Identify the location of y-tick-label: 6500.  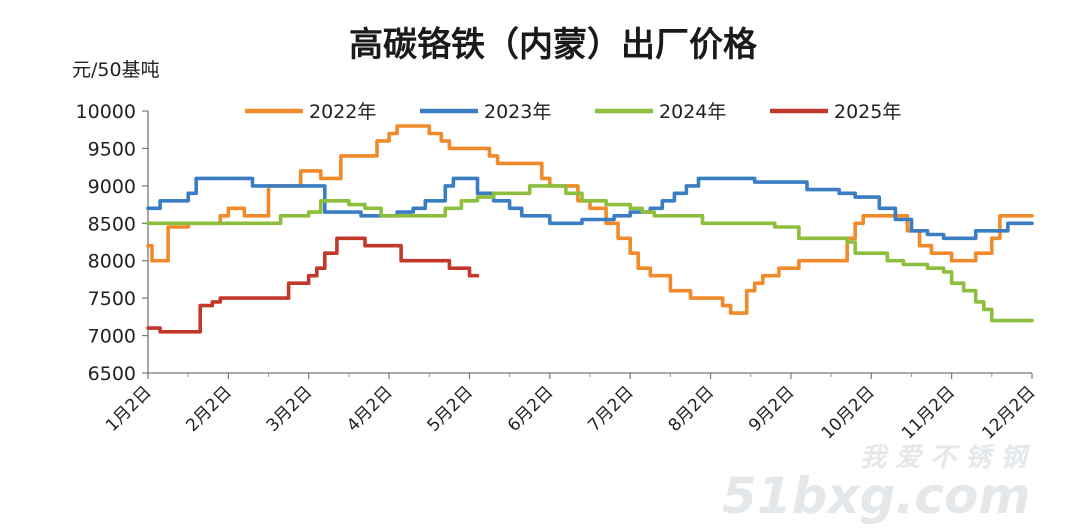
(112, 374).